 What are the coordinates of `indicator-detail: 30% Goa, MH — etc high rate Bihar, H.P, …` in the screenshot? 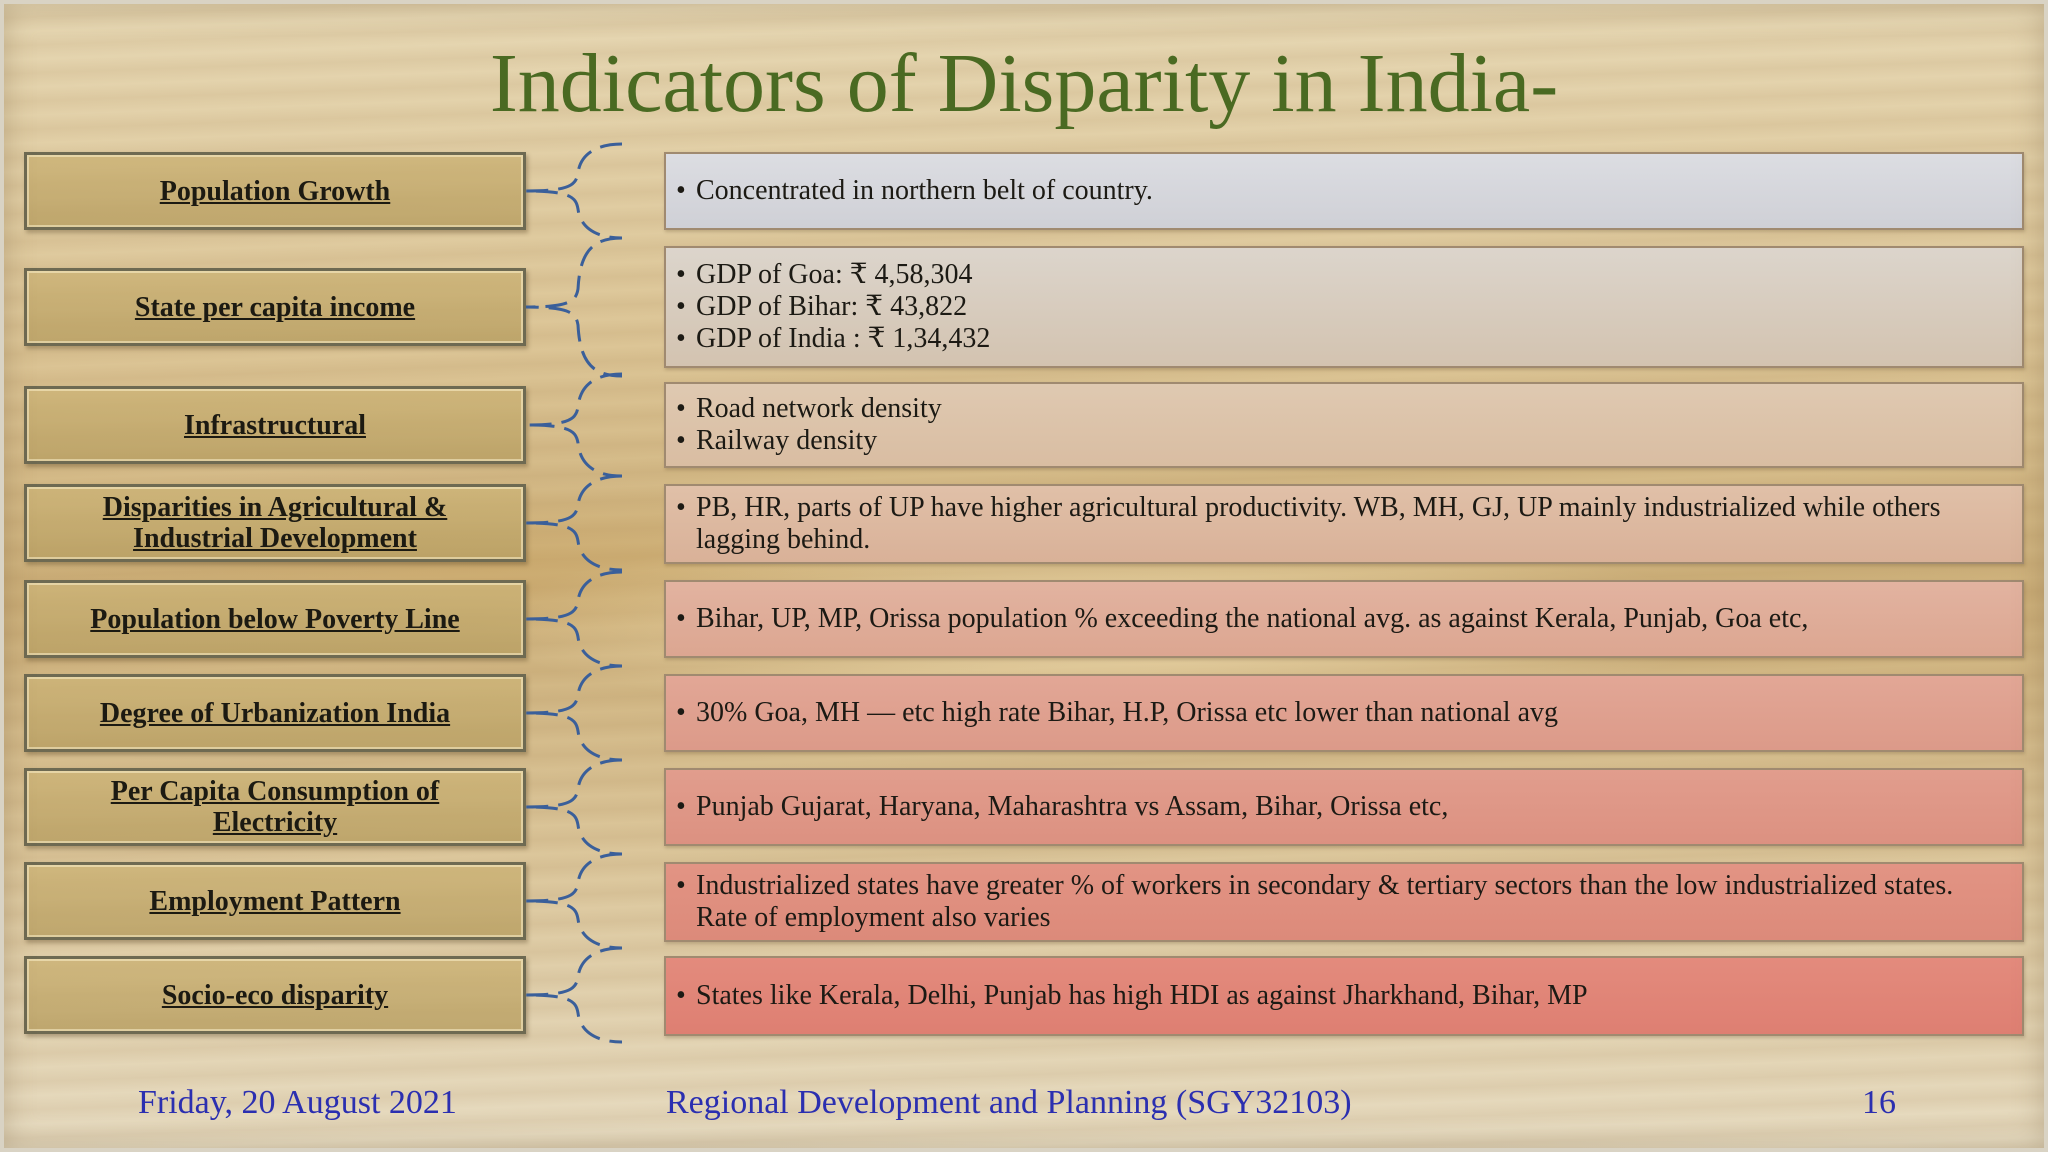 It's located at (1344, 713).